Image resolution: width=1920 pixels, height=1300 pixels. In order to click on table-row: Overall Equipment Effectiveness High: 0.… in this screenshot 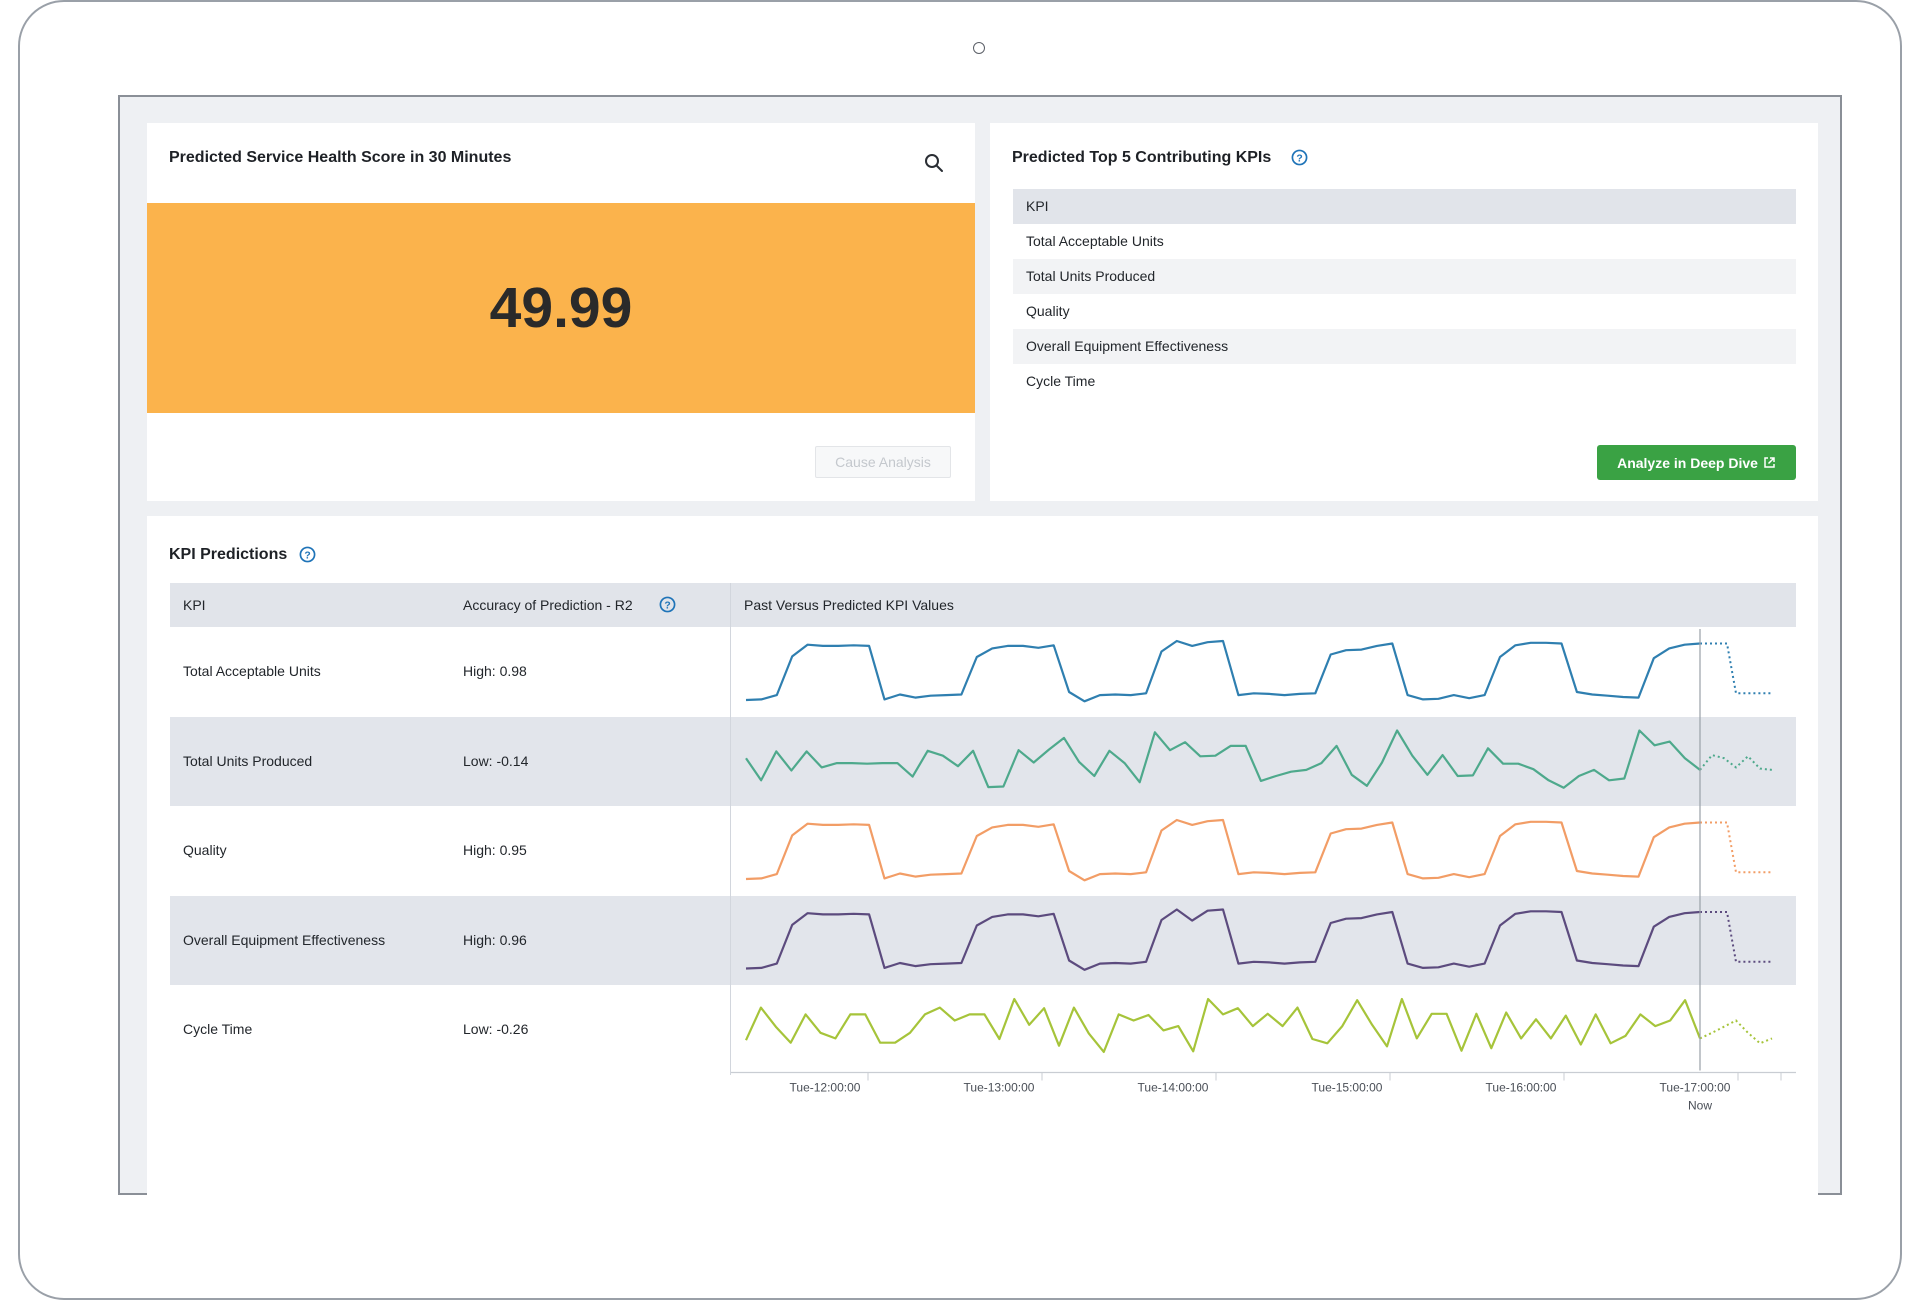, I will do `click(983, 940)`.